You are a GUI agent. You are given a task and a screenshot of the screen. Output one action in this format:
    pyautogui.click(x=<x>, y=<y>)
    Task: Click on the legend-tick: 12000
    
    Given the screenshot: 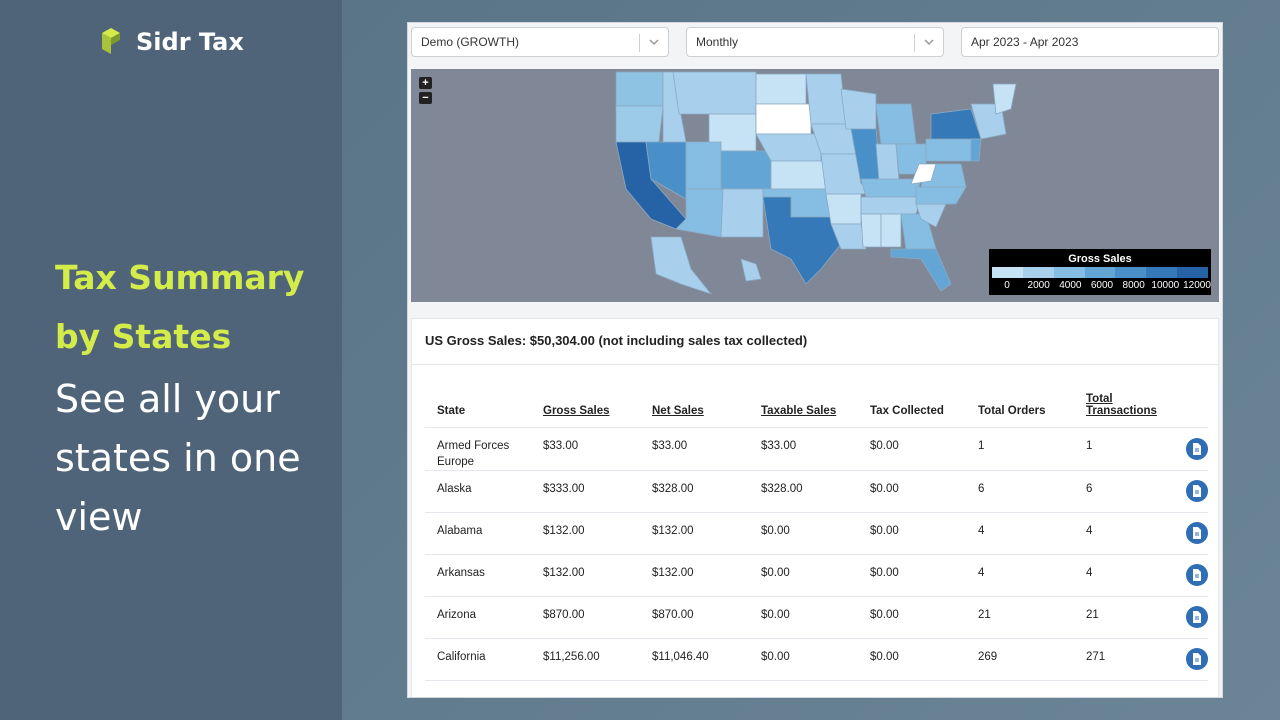 What is the action you would take?
    pyautogui.click(x=1197, y=285)
    